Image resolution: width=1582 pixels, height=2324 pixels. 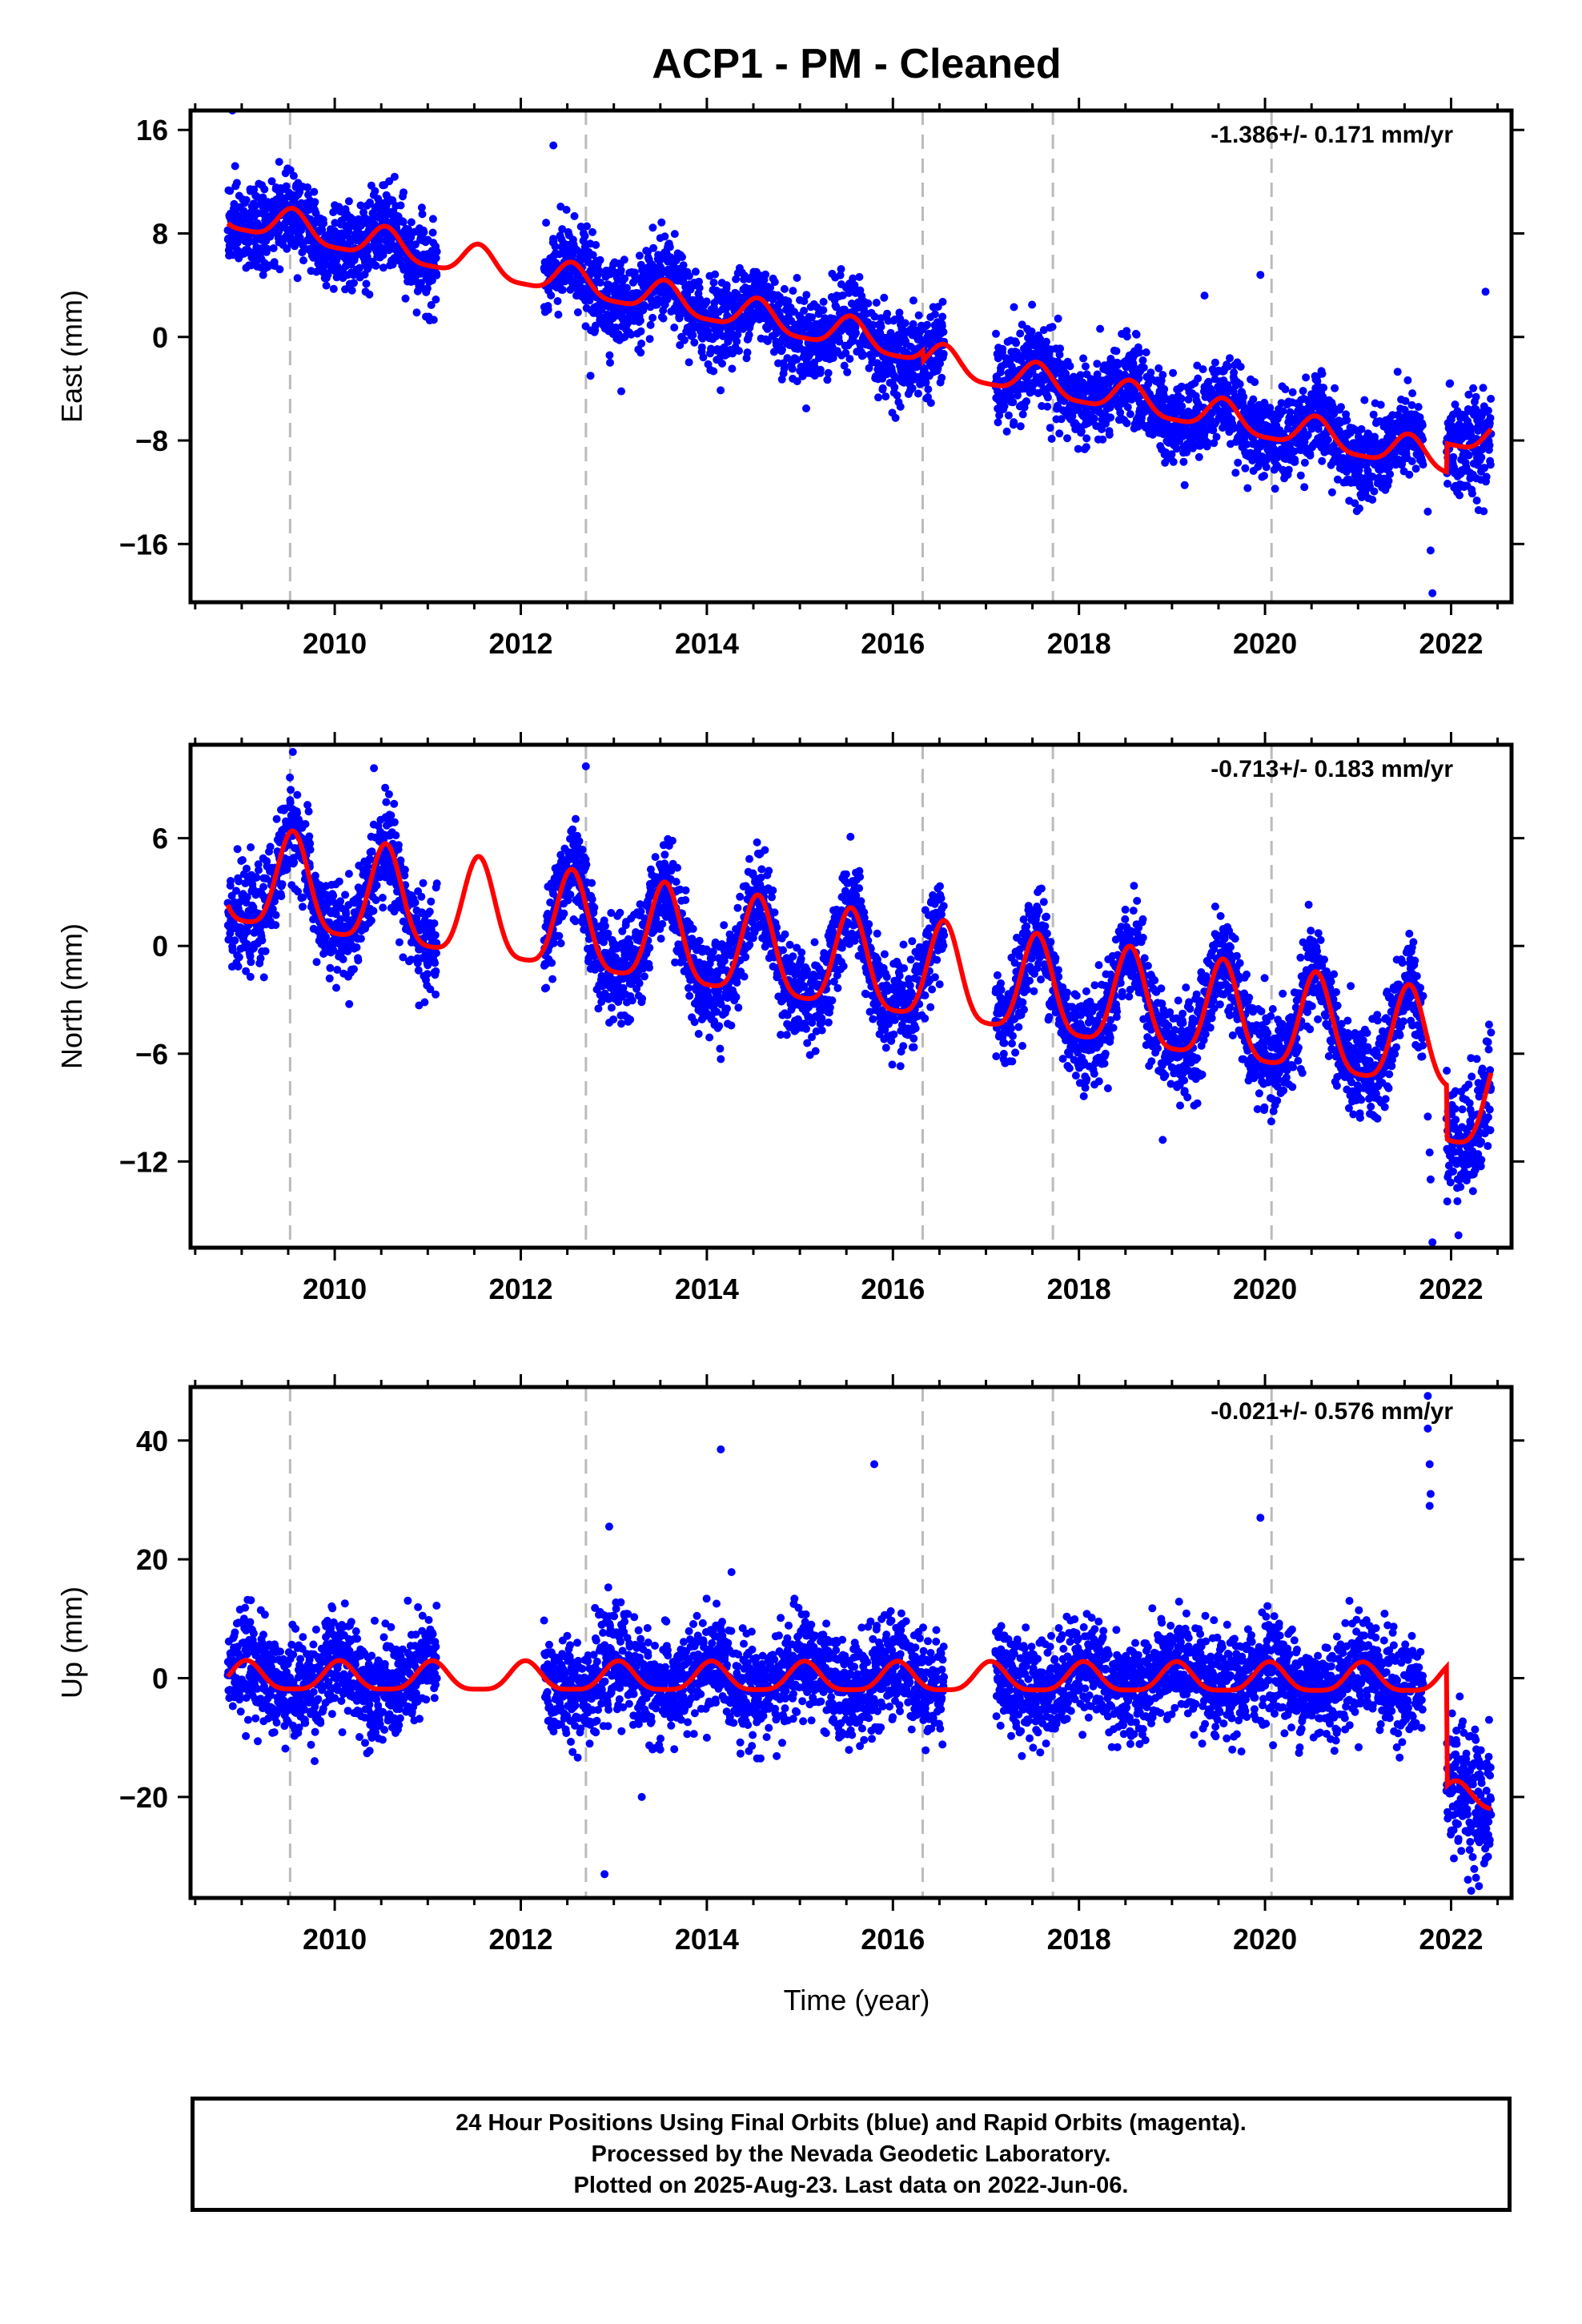 I want to click on y-tick-label: 0, so click(x=160, y=337).